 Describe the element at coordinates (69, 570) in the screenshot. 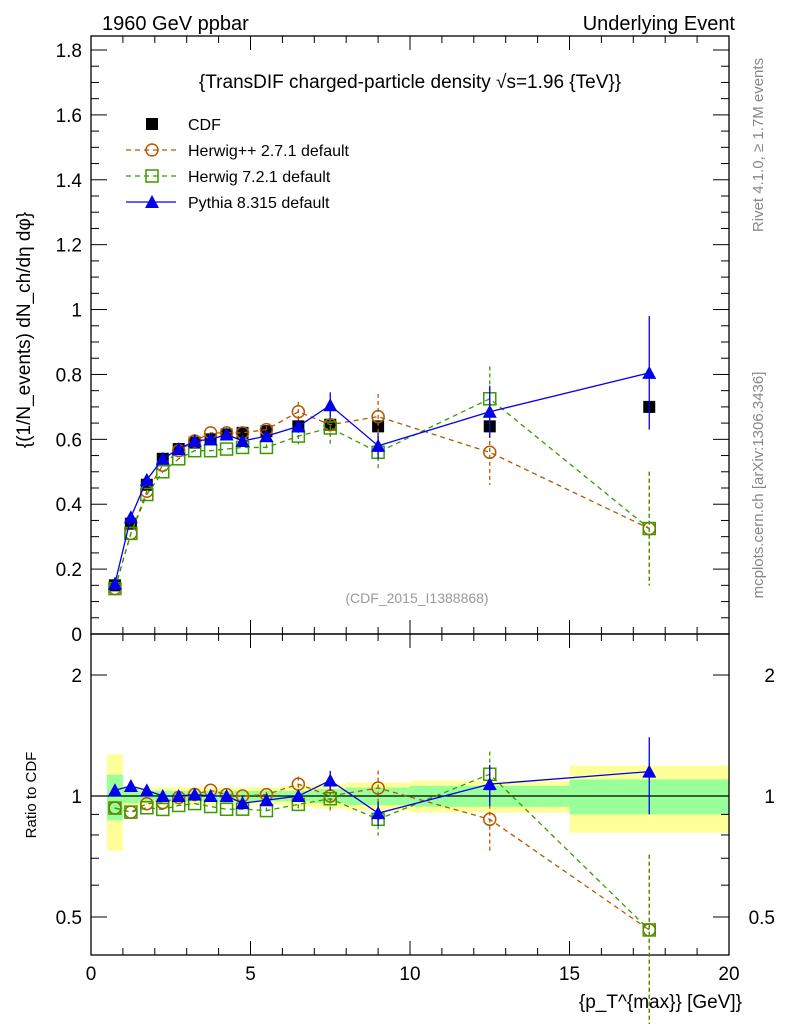

I see `y-tick-label: 0.2` at that location.